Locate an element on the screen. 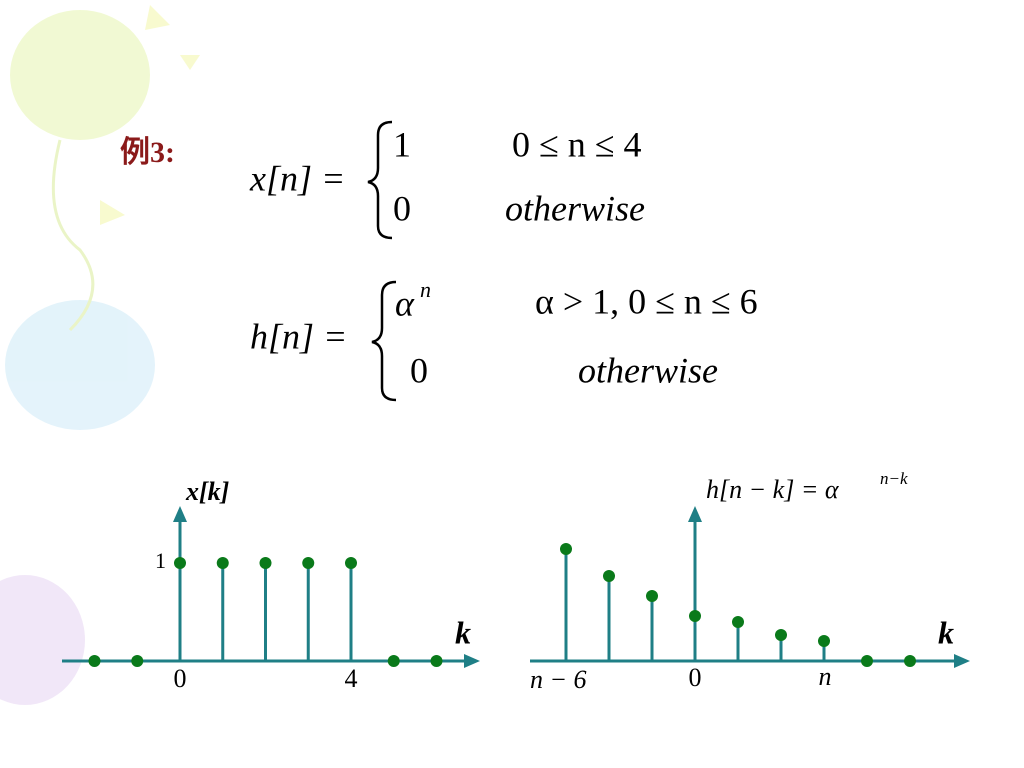 This screenshot has width=1024, height=768. tick-label: n is located at coordinates (825, 676).